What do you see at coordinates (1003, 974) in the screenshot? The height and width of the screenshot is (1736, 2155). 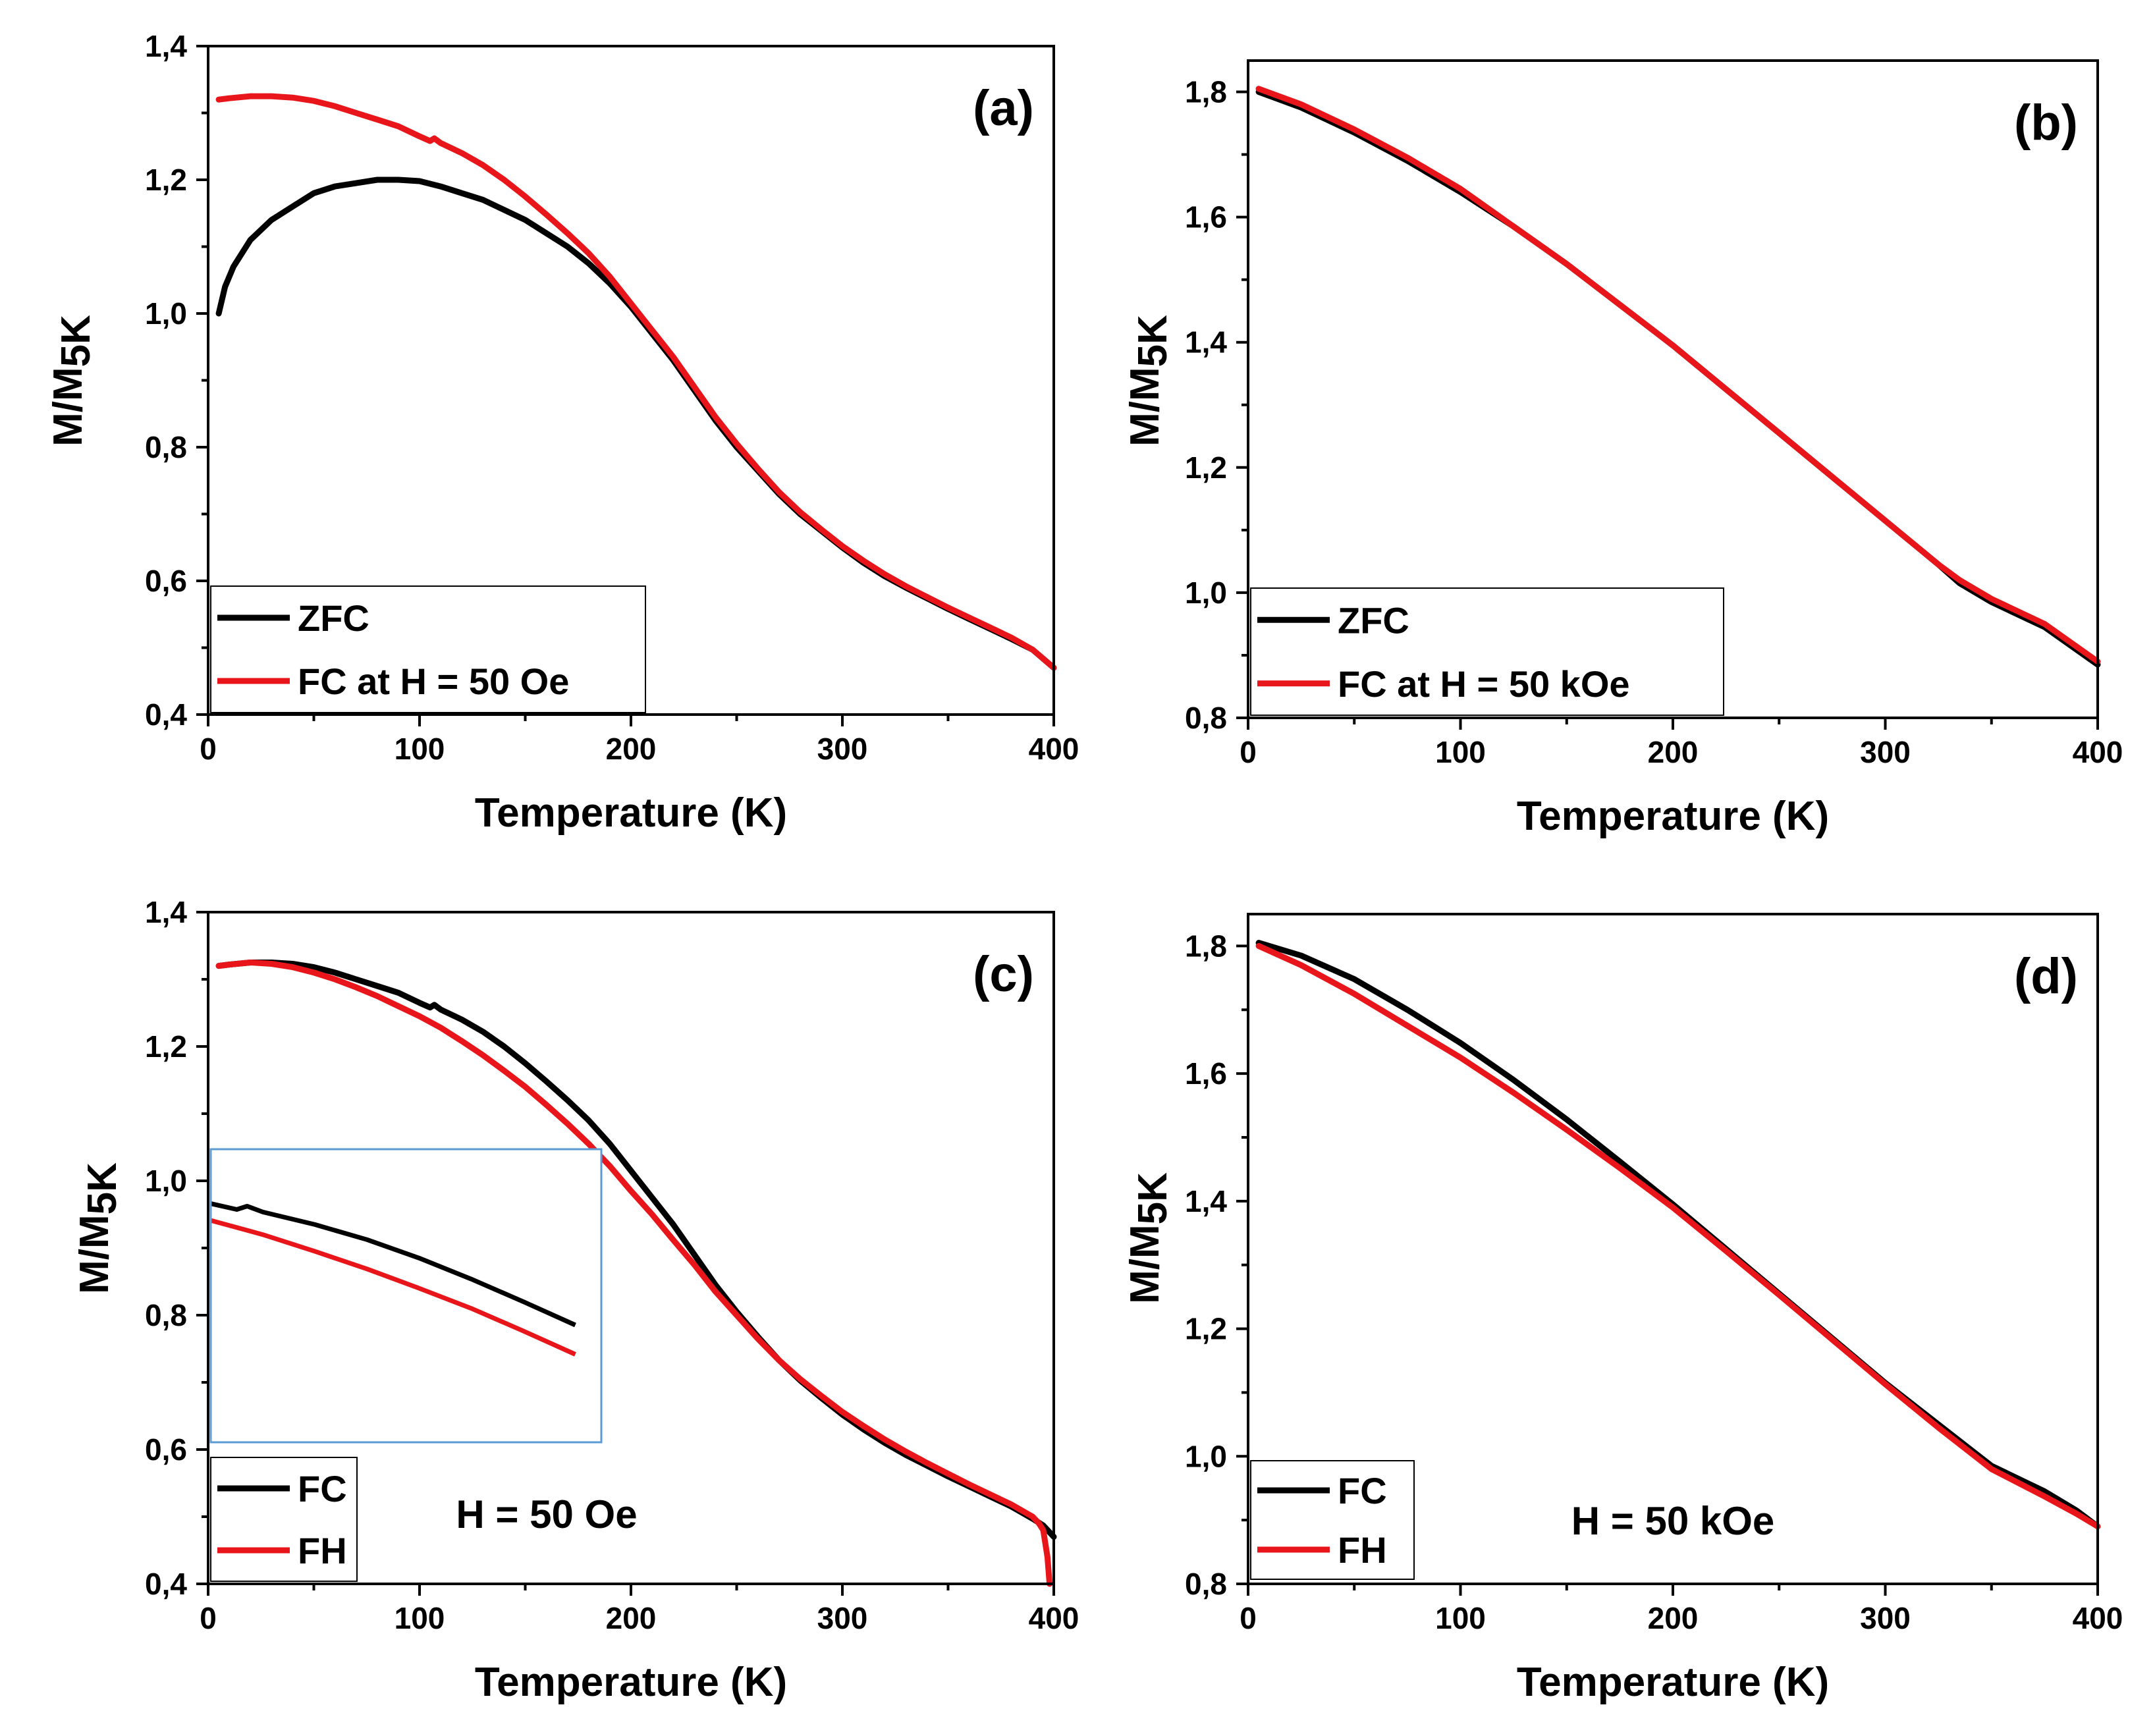 I see `panel-label: (c)` at bounding box center [1003, 974].